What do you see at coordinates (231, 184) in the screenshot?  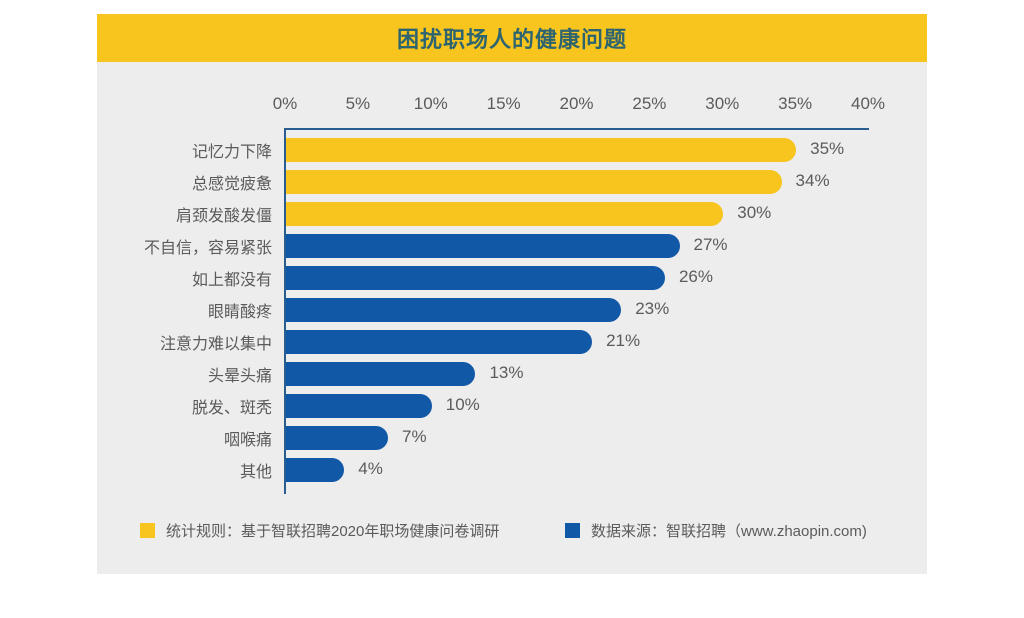 I see `category-label: 总感觉疲惫` at bounding box center [231, 184].